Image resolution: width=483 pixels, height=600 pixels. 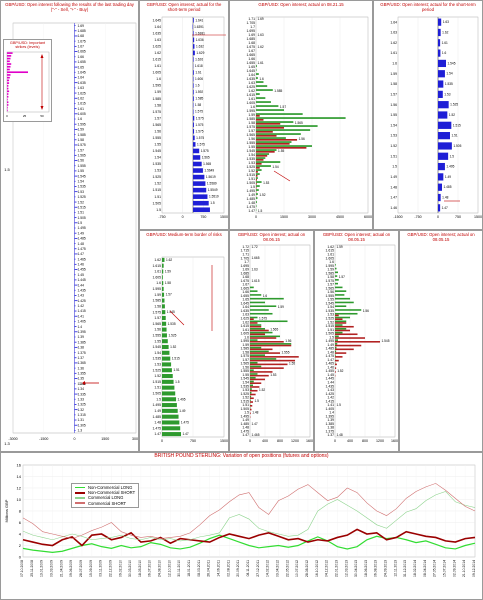 I want to click on y-tick-label: 1.645, so click(x=157, y=20).